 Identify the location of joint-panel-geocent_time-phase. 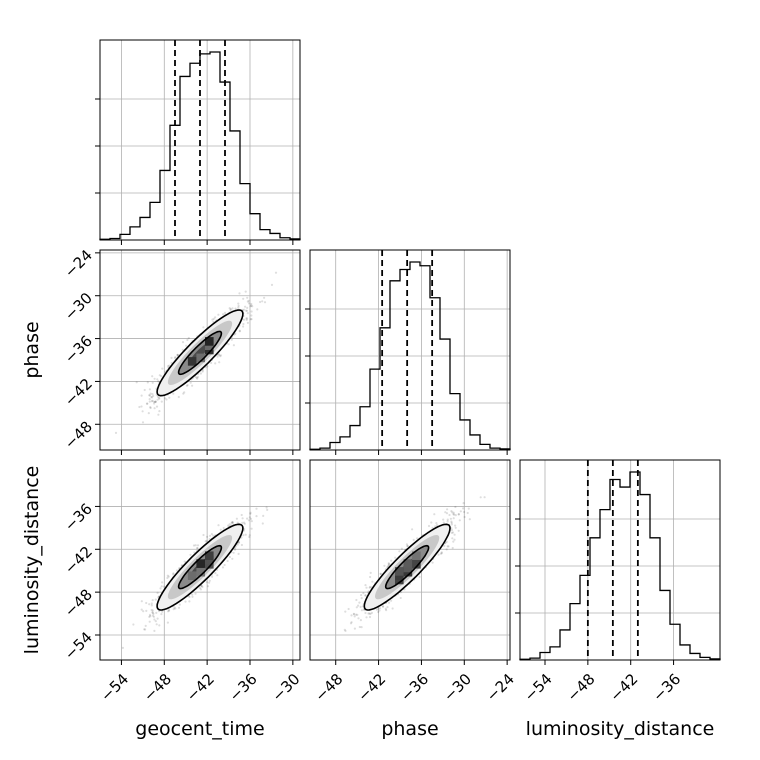
(198, 352).